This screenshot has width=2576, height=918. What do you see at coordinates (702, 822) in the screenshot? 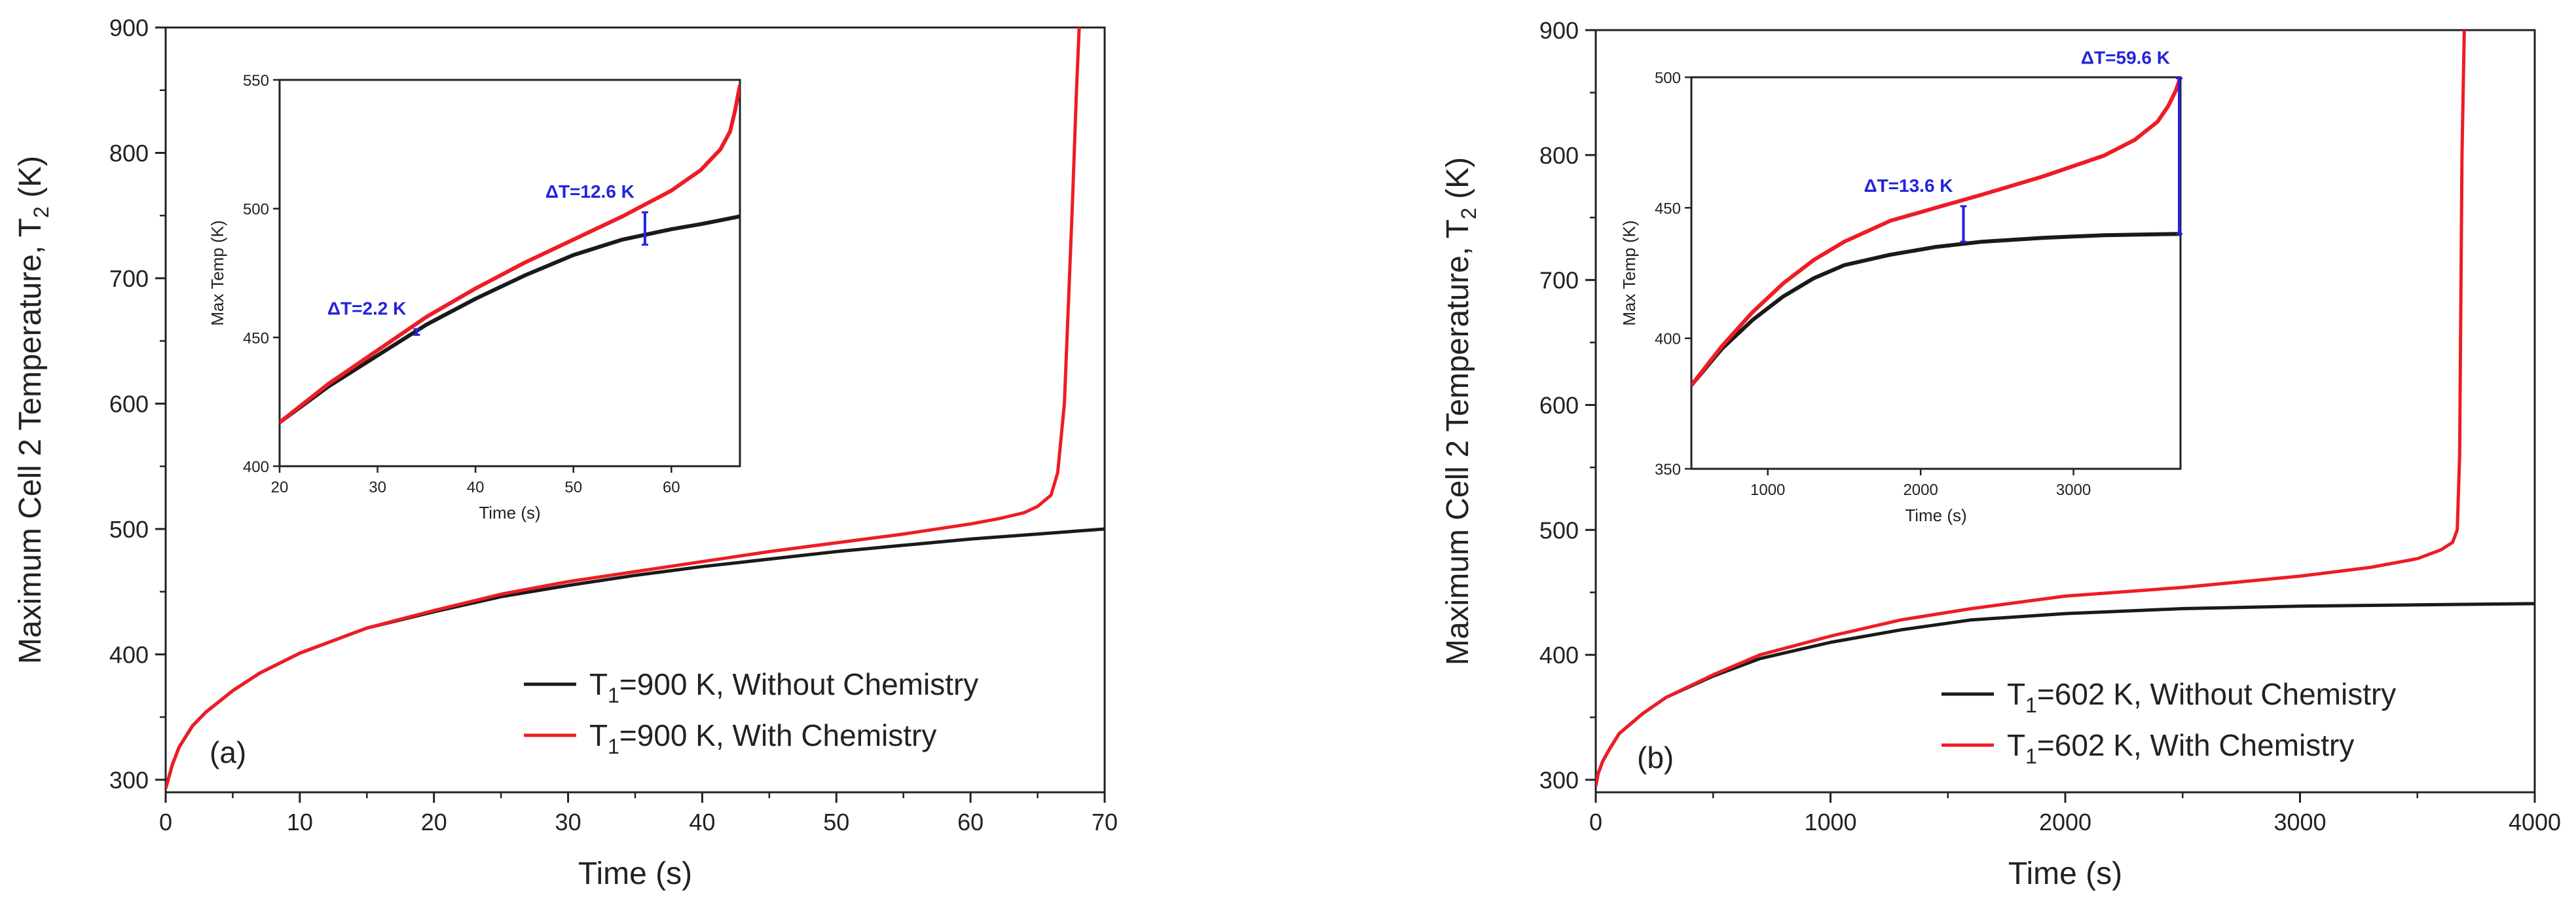
I see `x-tick-label: 40` at bounding box center [702, 822].